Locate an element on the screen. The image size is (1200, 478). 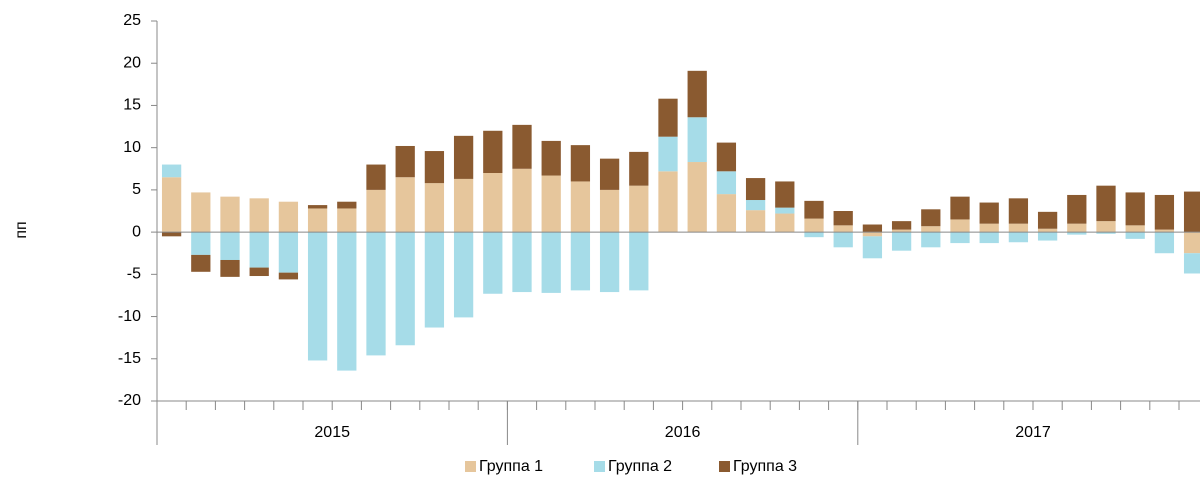
legend-label: Группа 3 is located at coordinates (765, 466).